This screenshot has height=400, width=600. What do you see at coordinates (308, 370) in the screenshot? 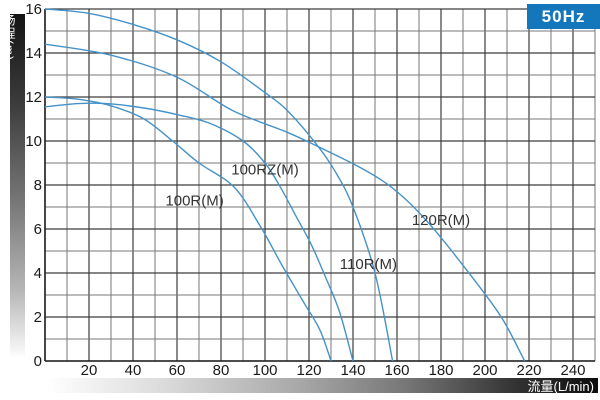
I see `x-tick-label: 120` at bounding box center [308, 370].